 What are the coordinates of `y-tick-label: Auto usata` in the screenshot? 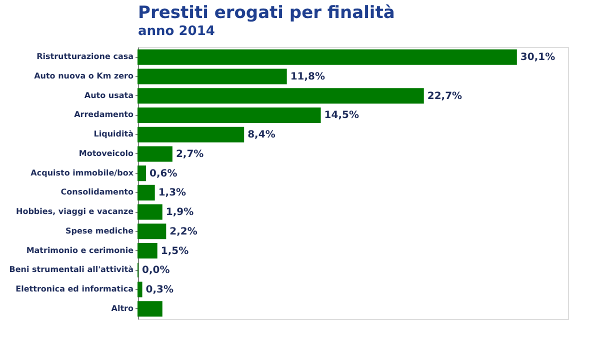 It's located at (109, 95).